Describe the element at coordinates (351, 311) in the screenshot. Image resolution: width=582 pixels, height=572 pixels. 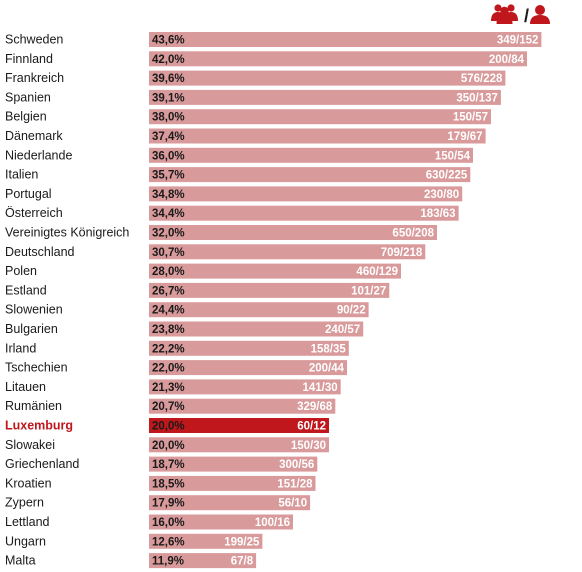
I see `ratio-label: 90/22` at that location.